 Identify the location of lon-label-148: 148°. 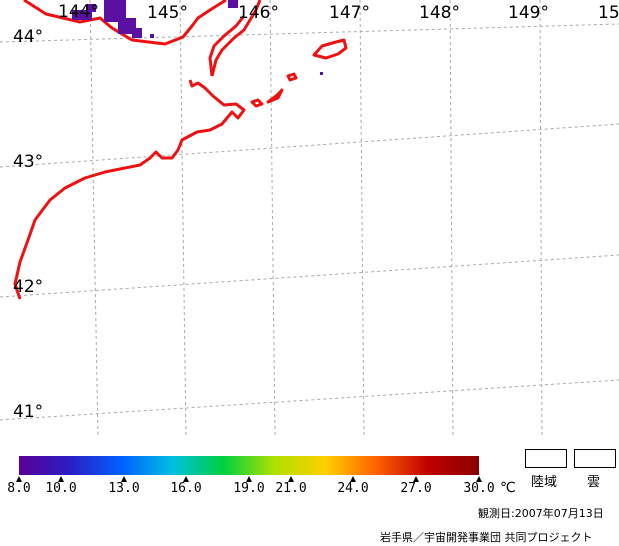
(439, 13).